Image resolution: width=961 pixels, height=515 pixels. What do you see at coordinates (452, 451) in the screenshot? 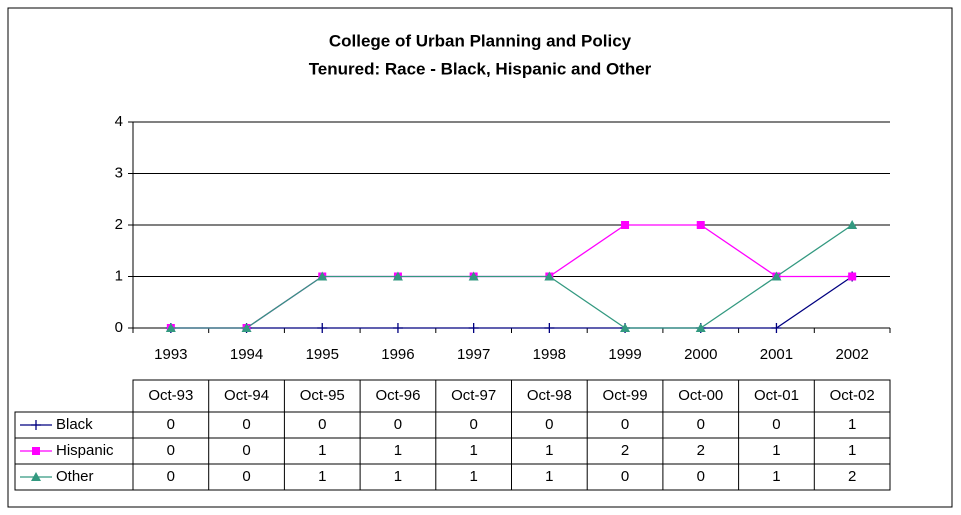
I see `table-body-border` at bounding box center [452, 451].